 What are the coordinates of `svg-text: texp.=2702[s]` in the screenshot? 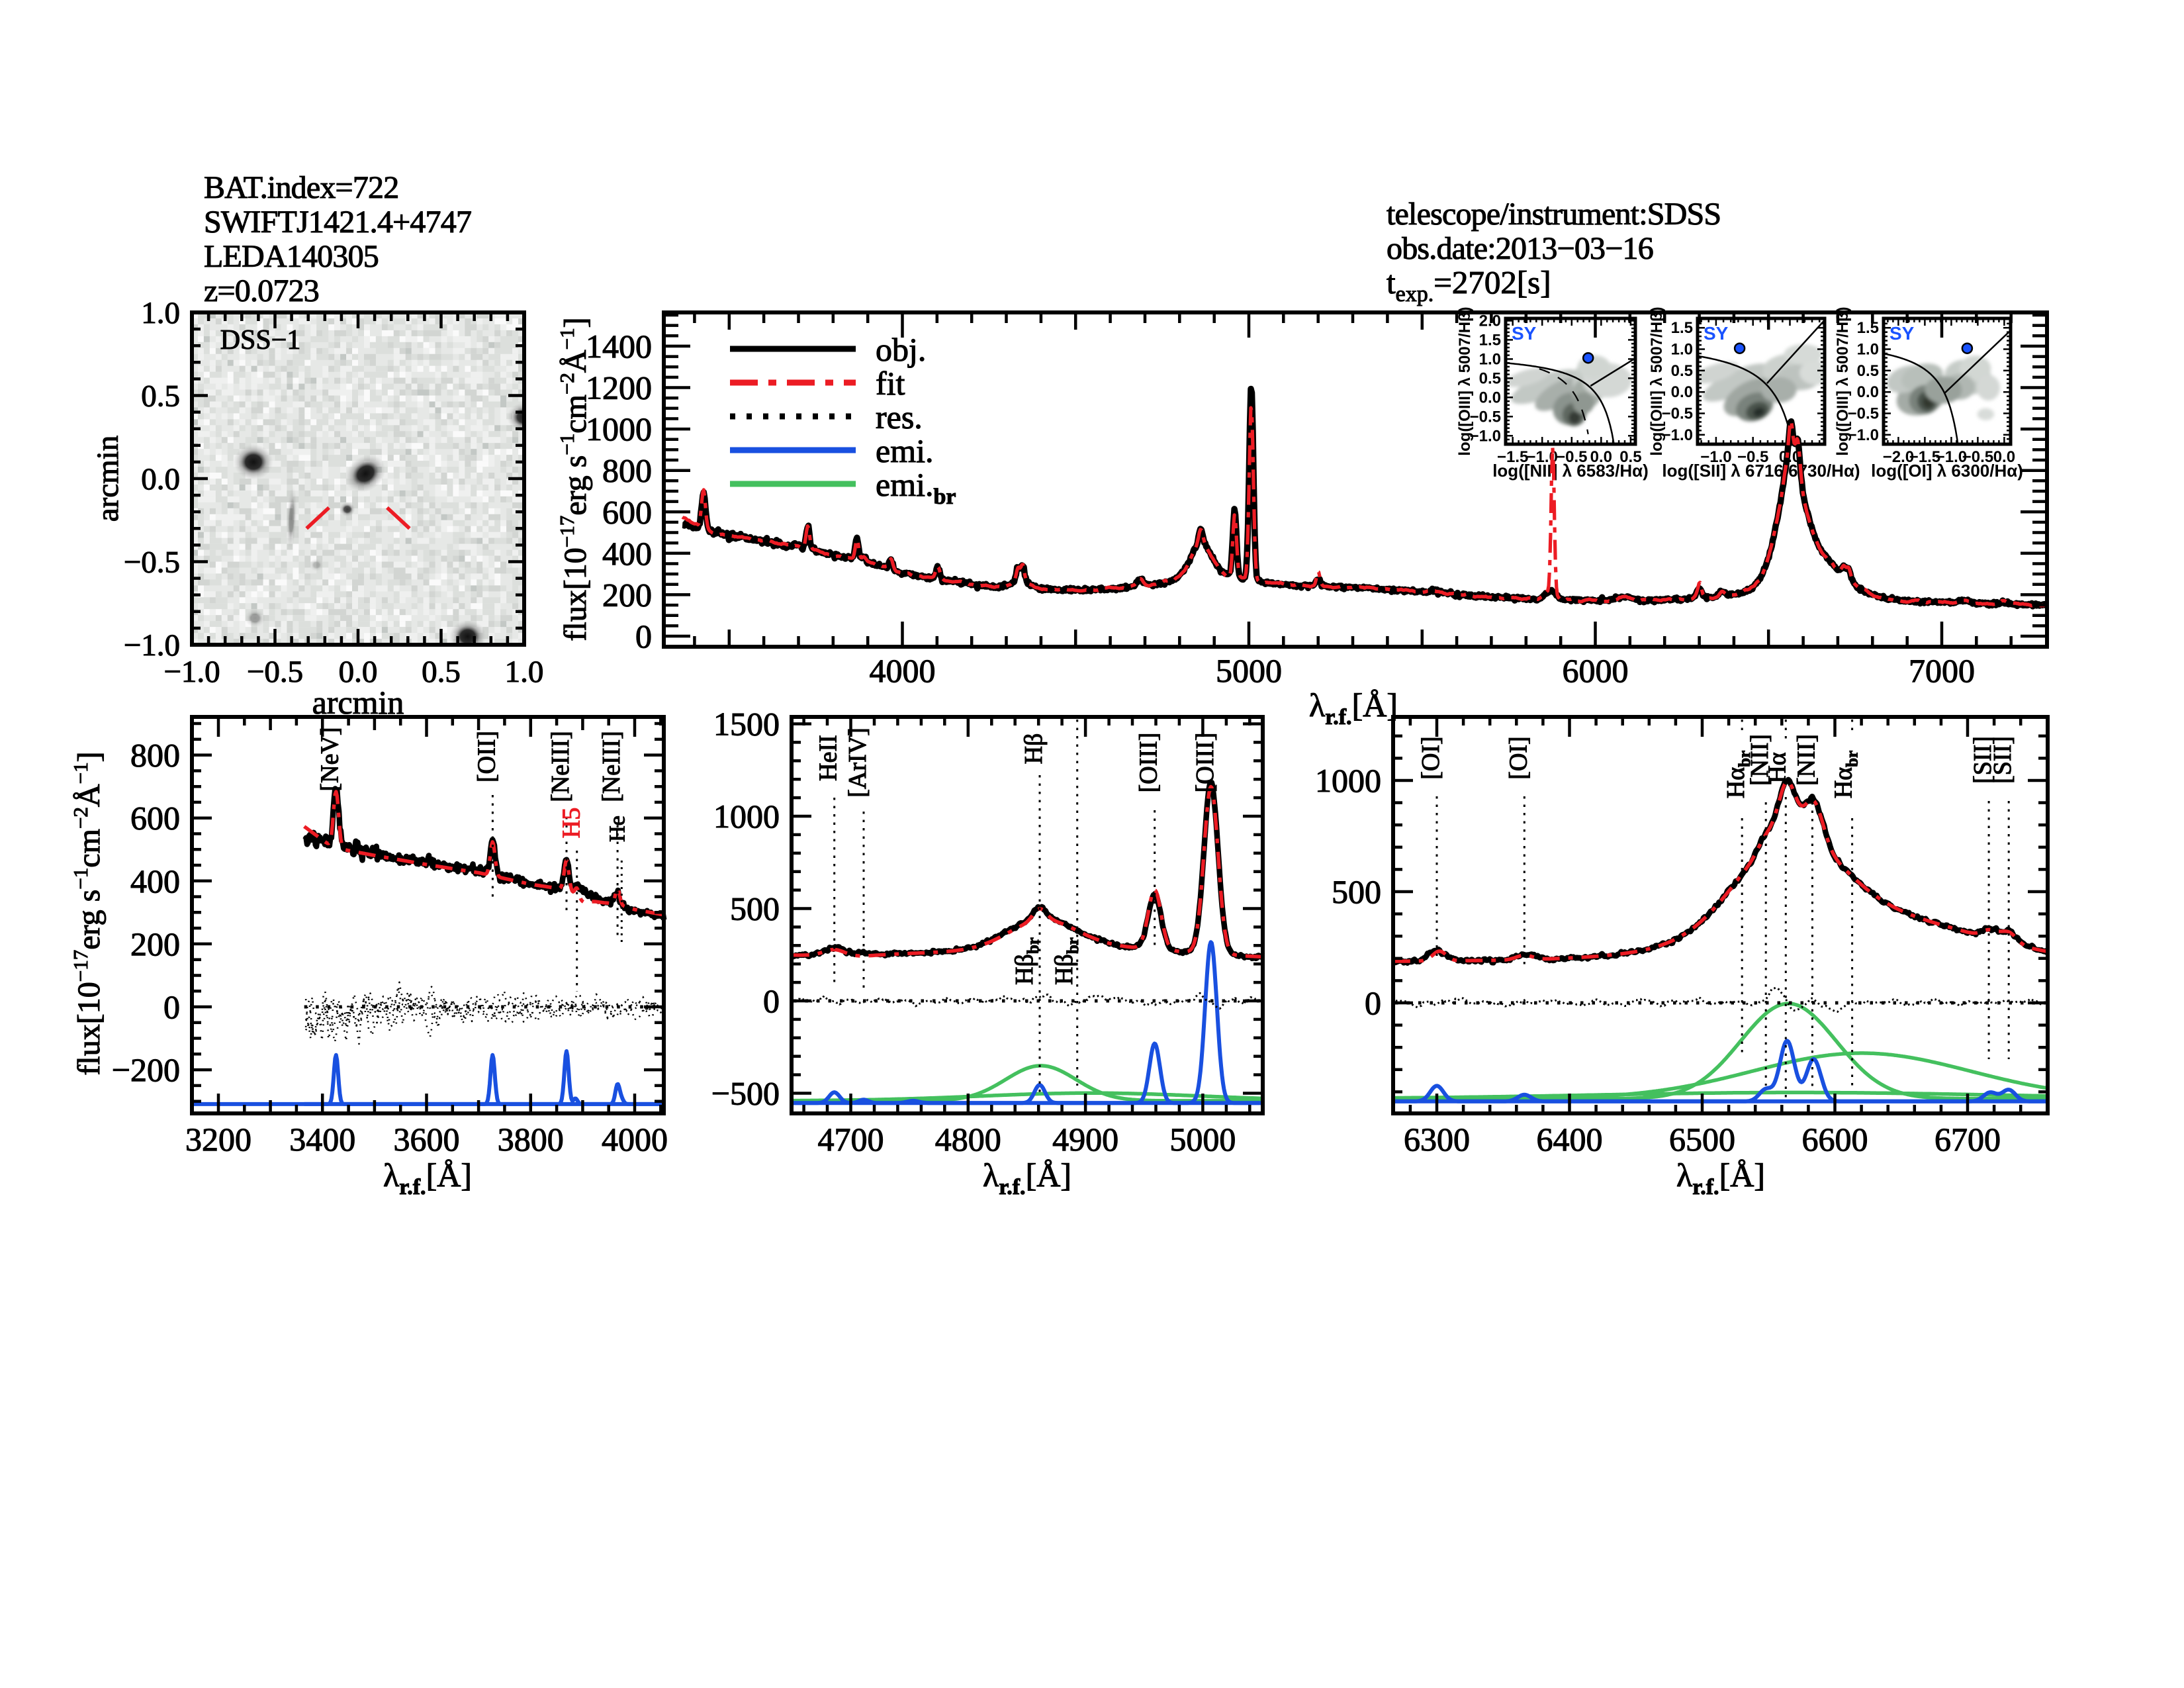 It's located at (1469, 285).